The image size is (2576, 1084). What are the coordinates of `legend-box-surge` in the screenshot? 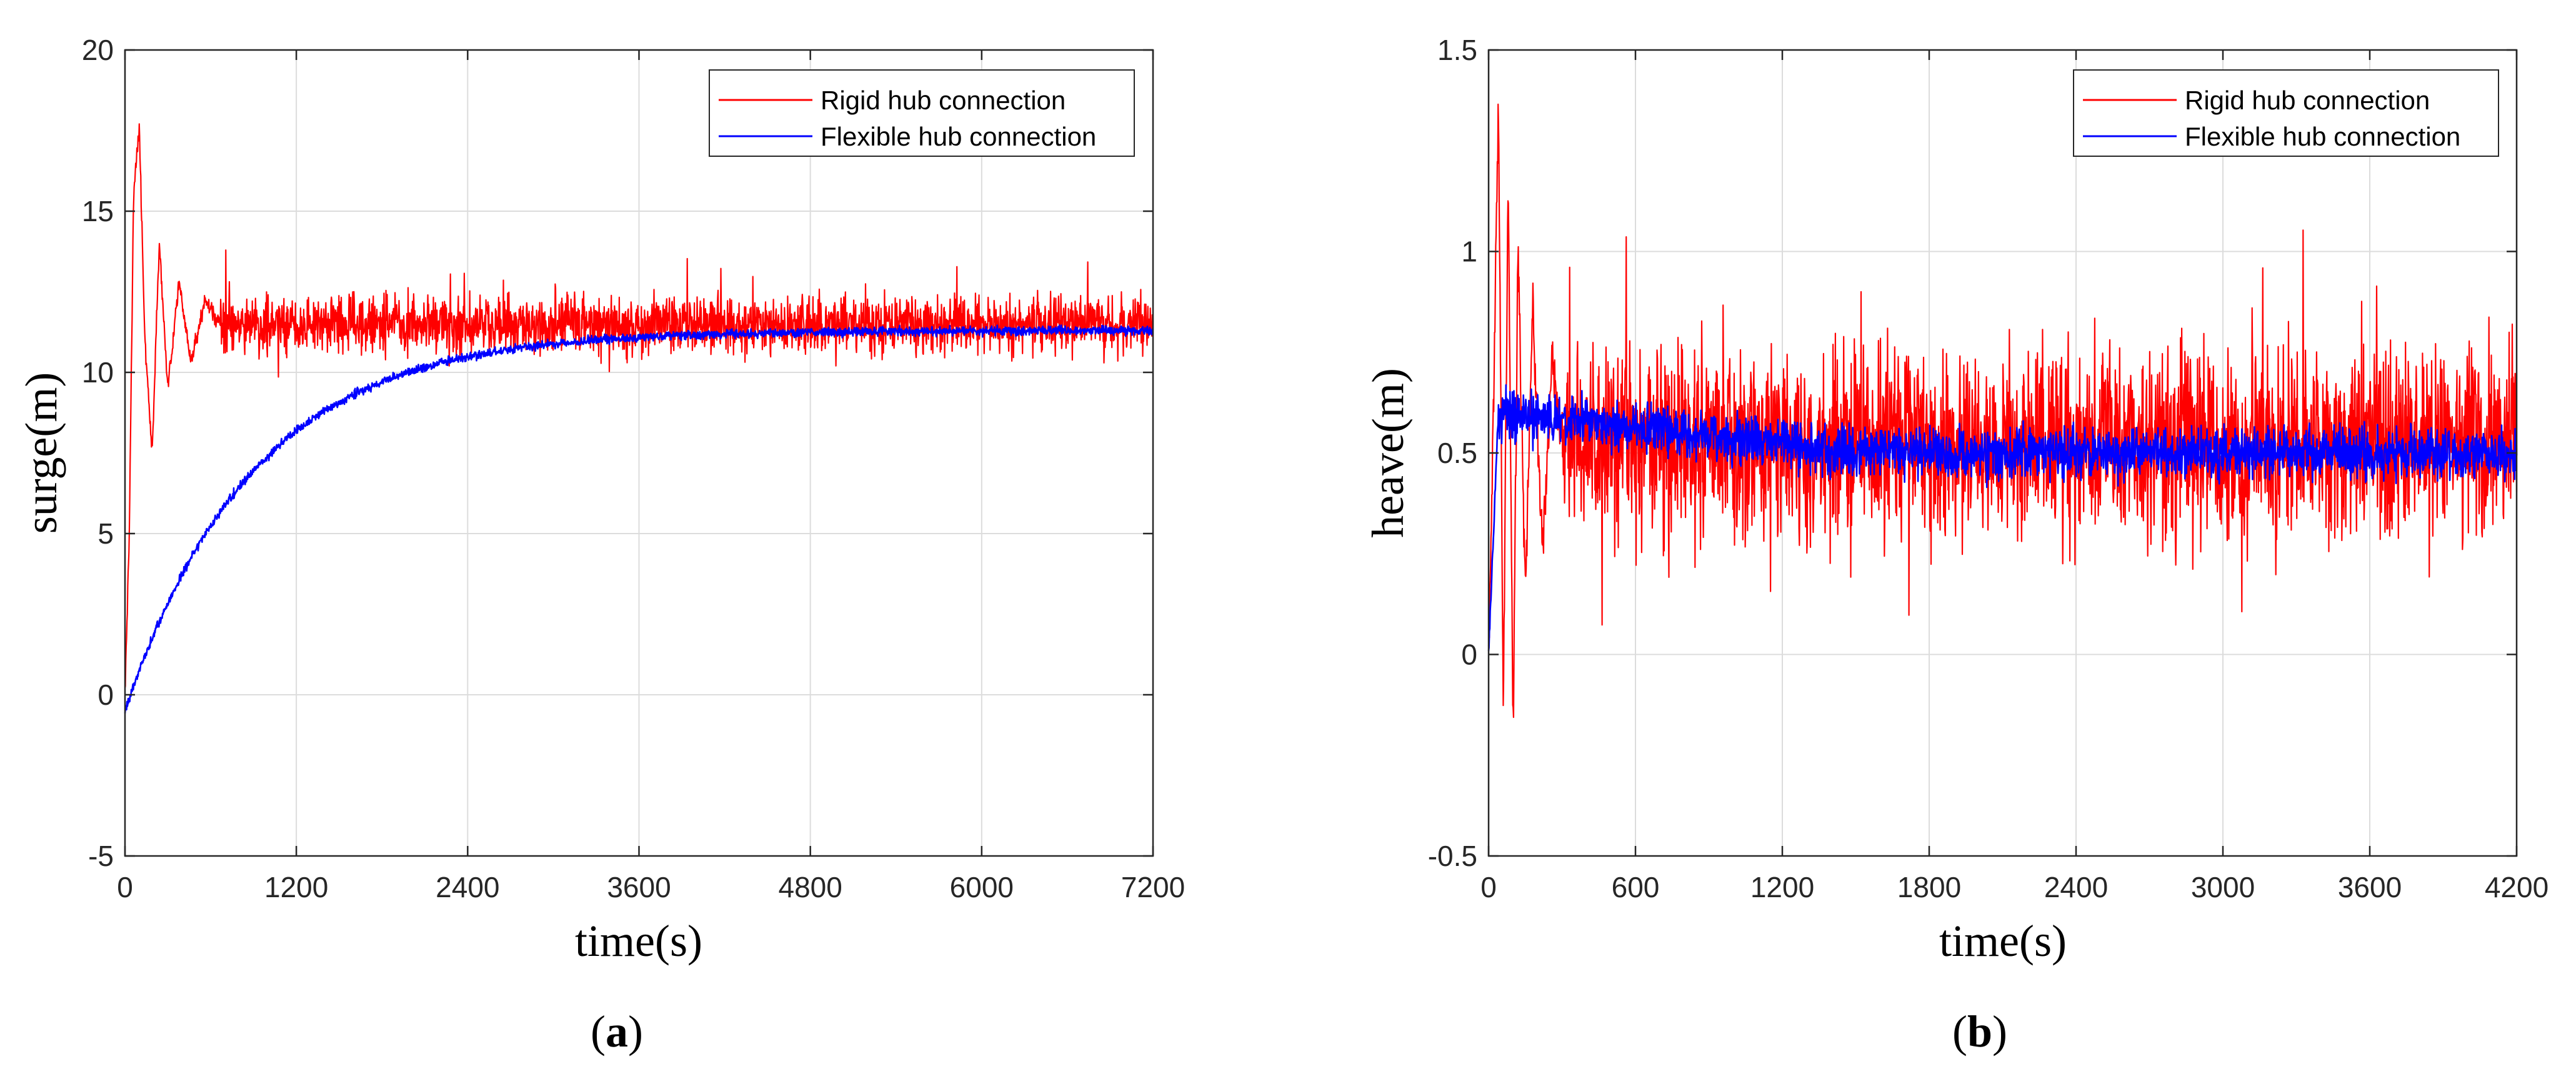 It's located at (922, 113).